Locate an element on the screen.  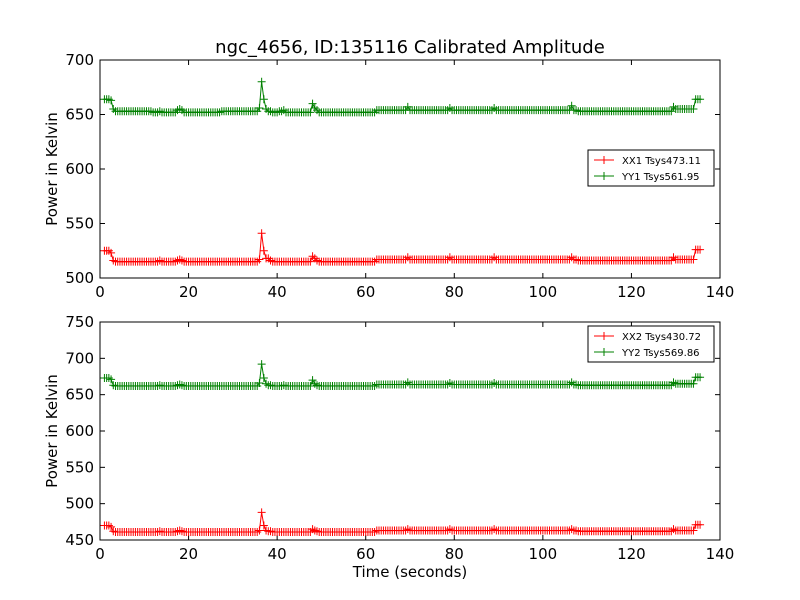
x-axis-label: Time (seconds) is located at coordinates (410, 572).